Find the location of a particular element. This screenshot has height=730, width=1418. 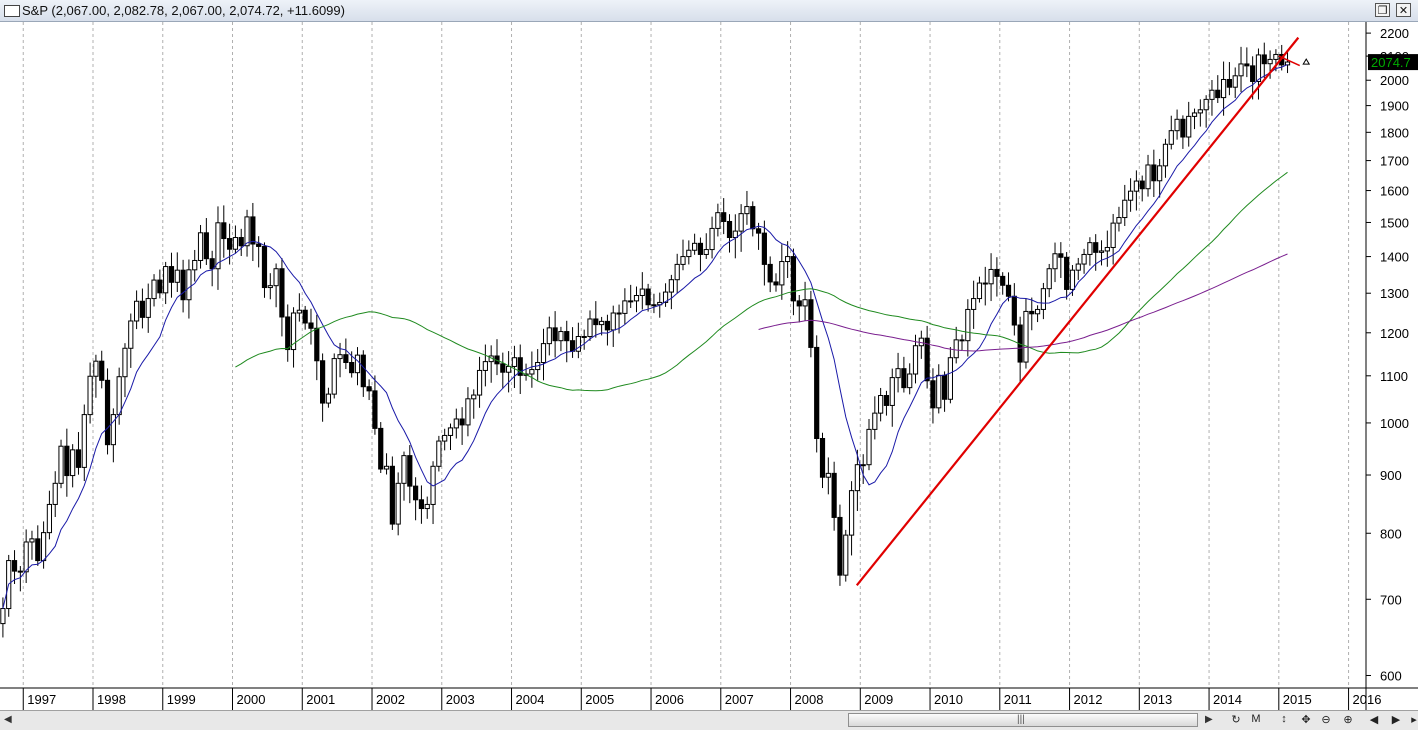

last-price-label: 2074.7 is located at coordinates (1391, 62).